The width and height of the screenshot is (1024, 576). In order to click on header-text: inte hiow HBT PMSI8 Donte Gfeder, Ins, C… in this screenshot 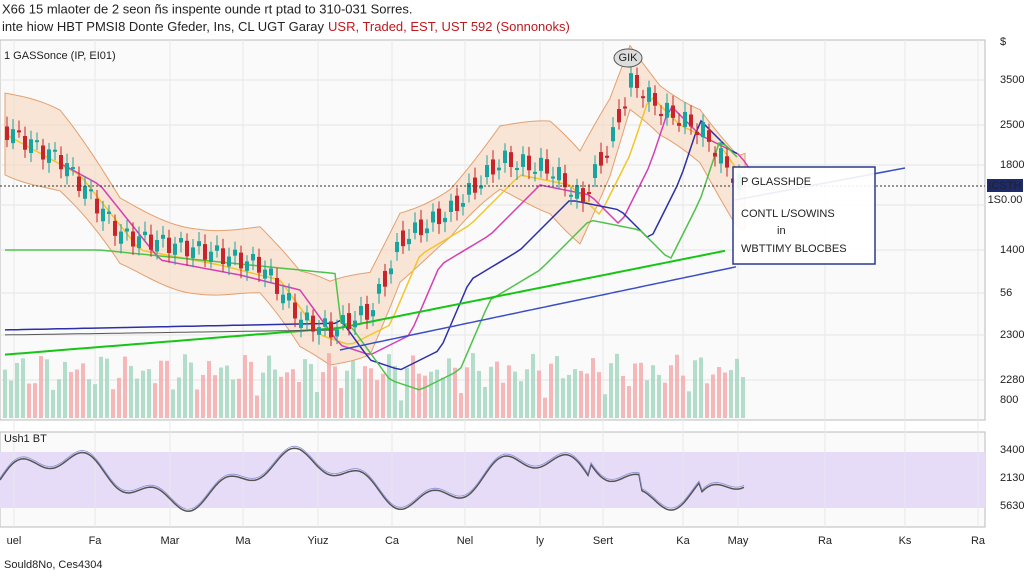, I will do `click(163, 26)`.